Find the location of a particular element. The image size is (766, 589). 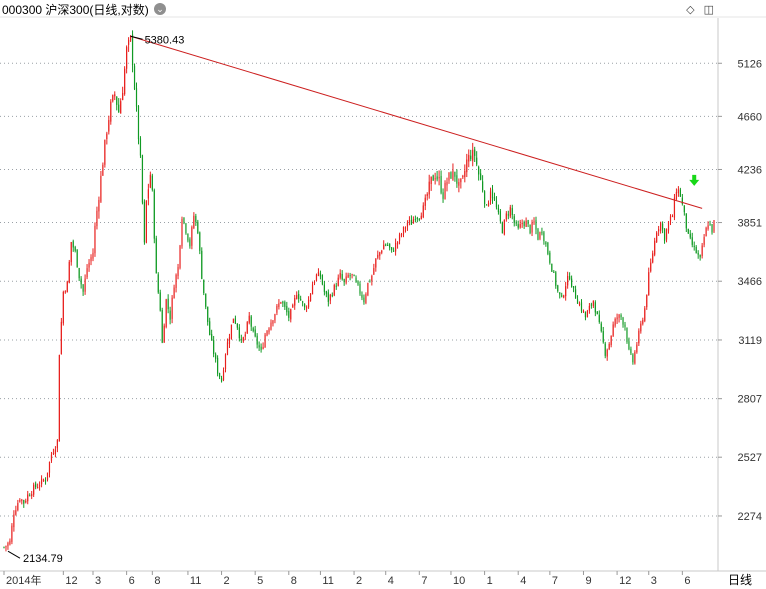

window-controls: ◇ ◫ is located at coordinates (697, 9).